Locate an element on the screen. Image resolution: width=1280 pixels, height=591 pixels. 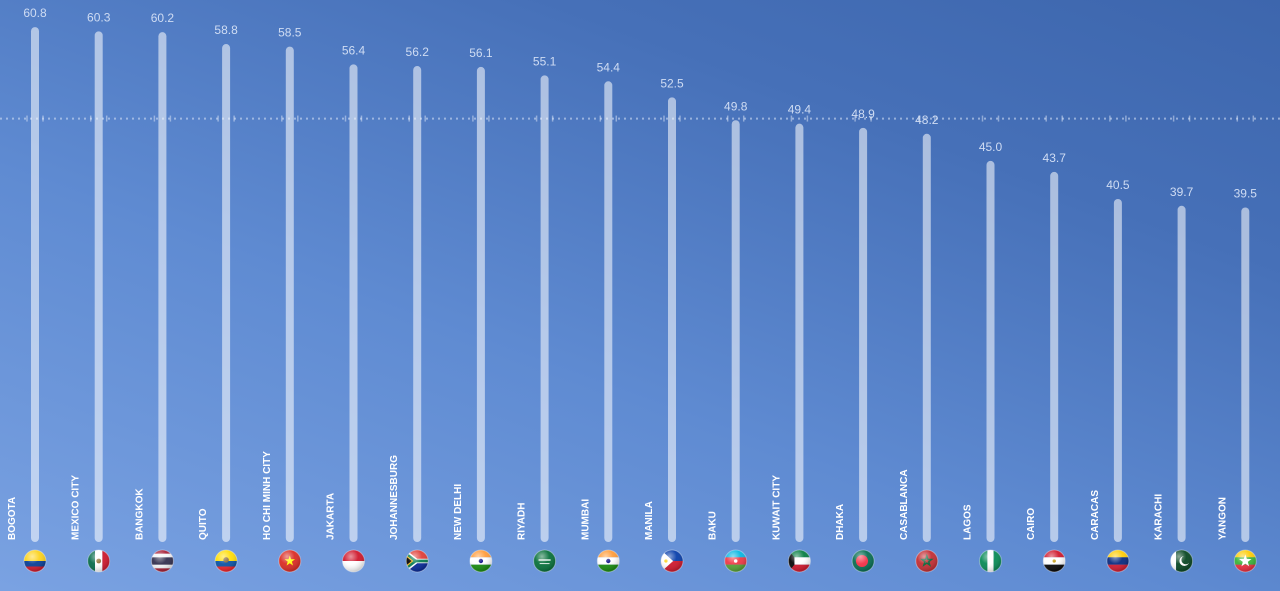
city-label-bogota: BOGOTA is located at coordinates (12, 518).